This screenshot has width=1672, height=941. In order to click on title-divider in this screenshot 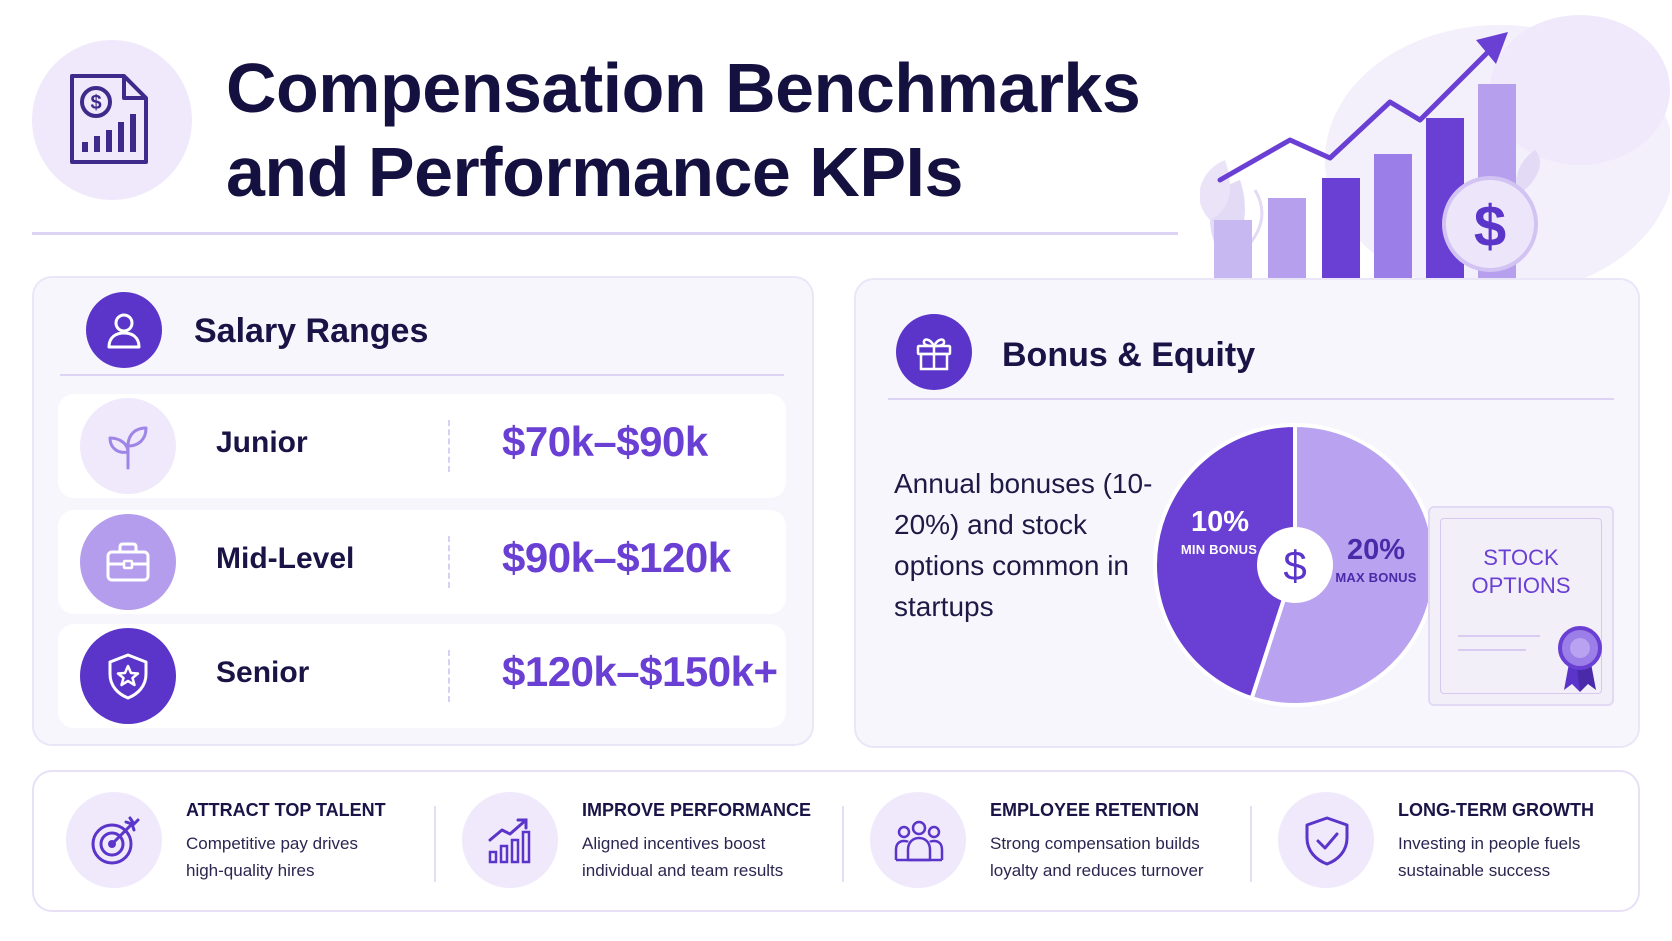, I will do `click(605, 233)`.